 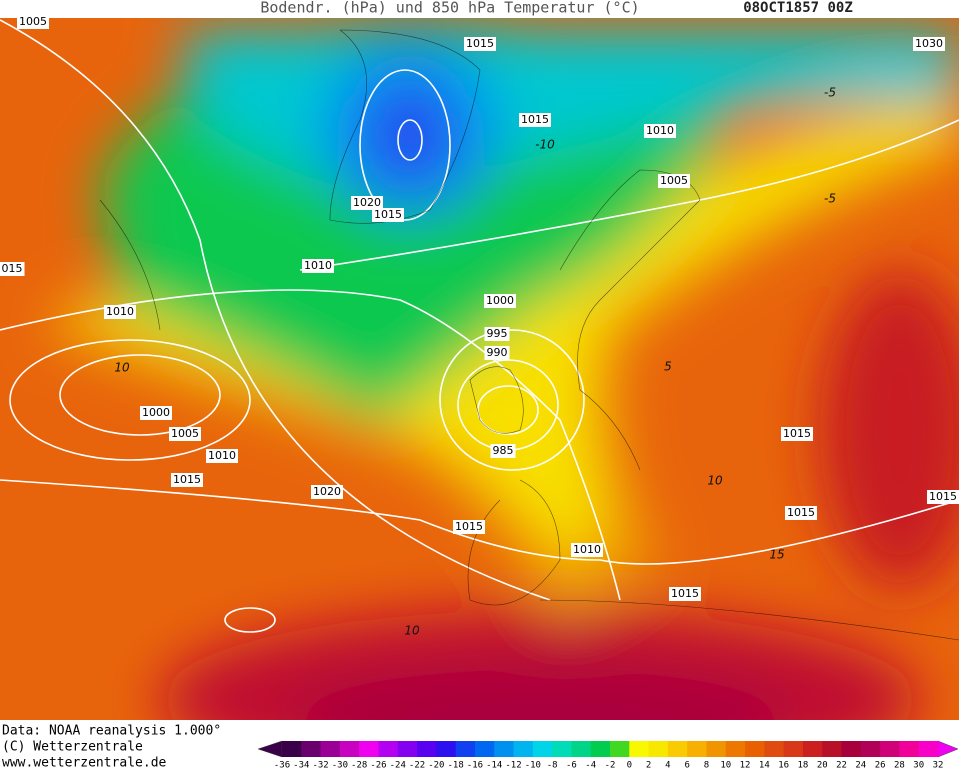 What do you see at coordinates (359, 765) in the screenshot?
I see `colorbar-label: -28` at bounding box center [359, 765].